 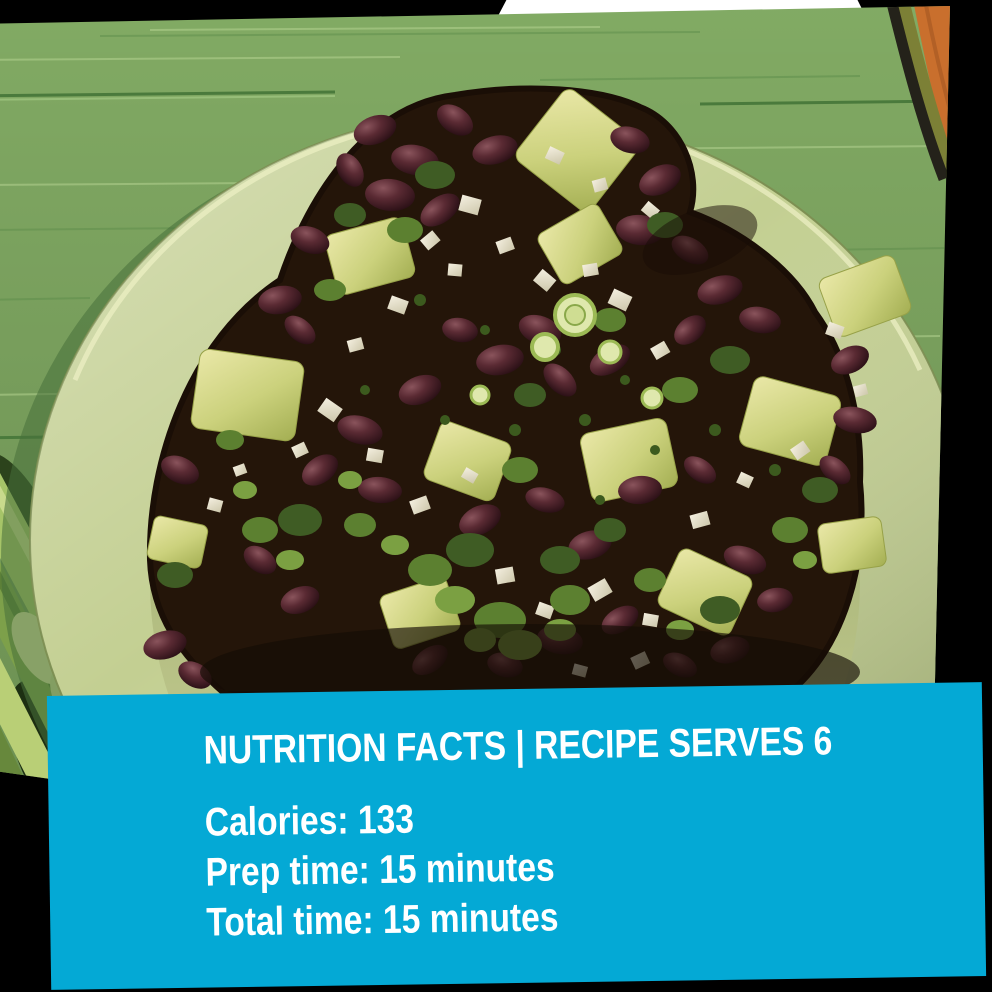 What do you see at coordinates (382, 920) in the screenshot?
I see `nutrition-line-total-time: Total time: 15 minutes` at bounding box center [382, 920].